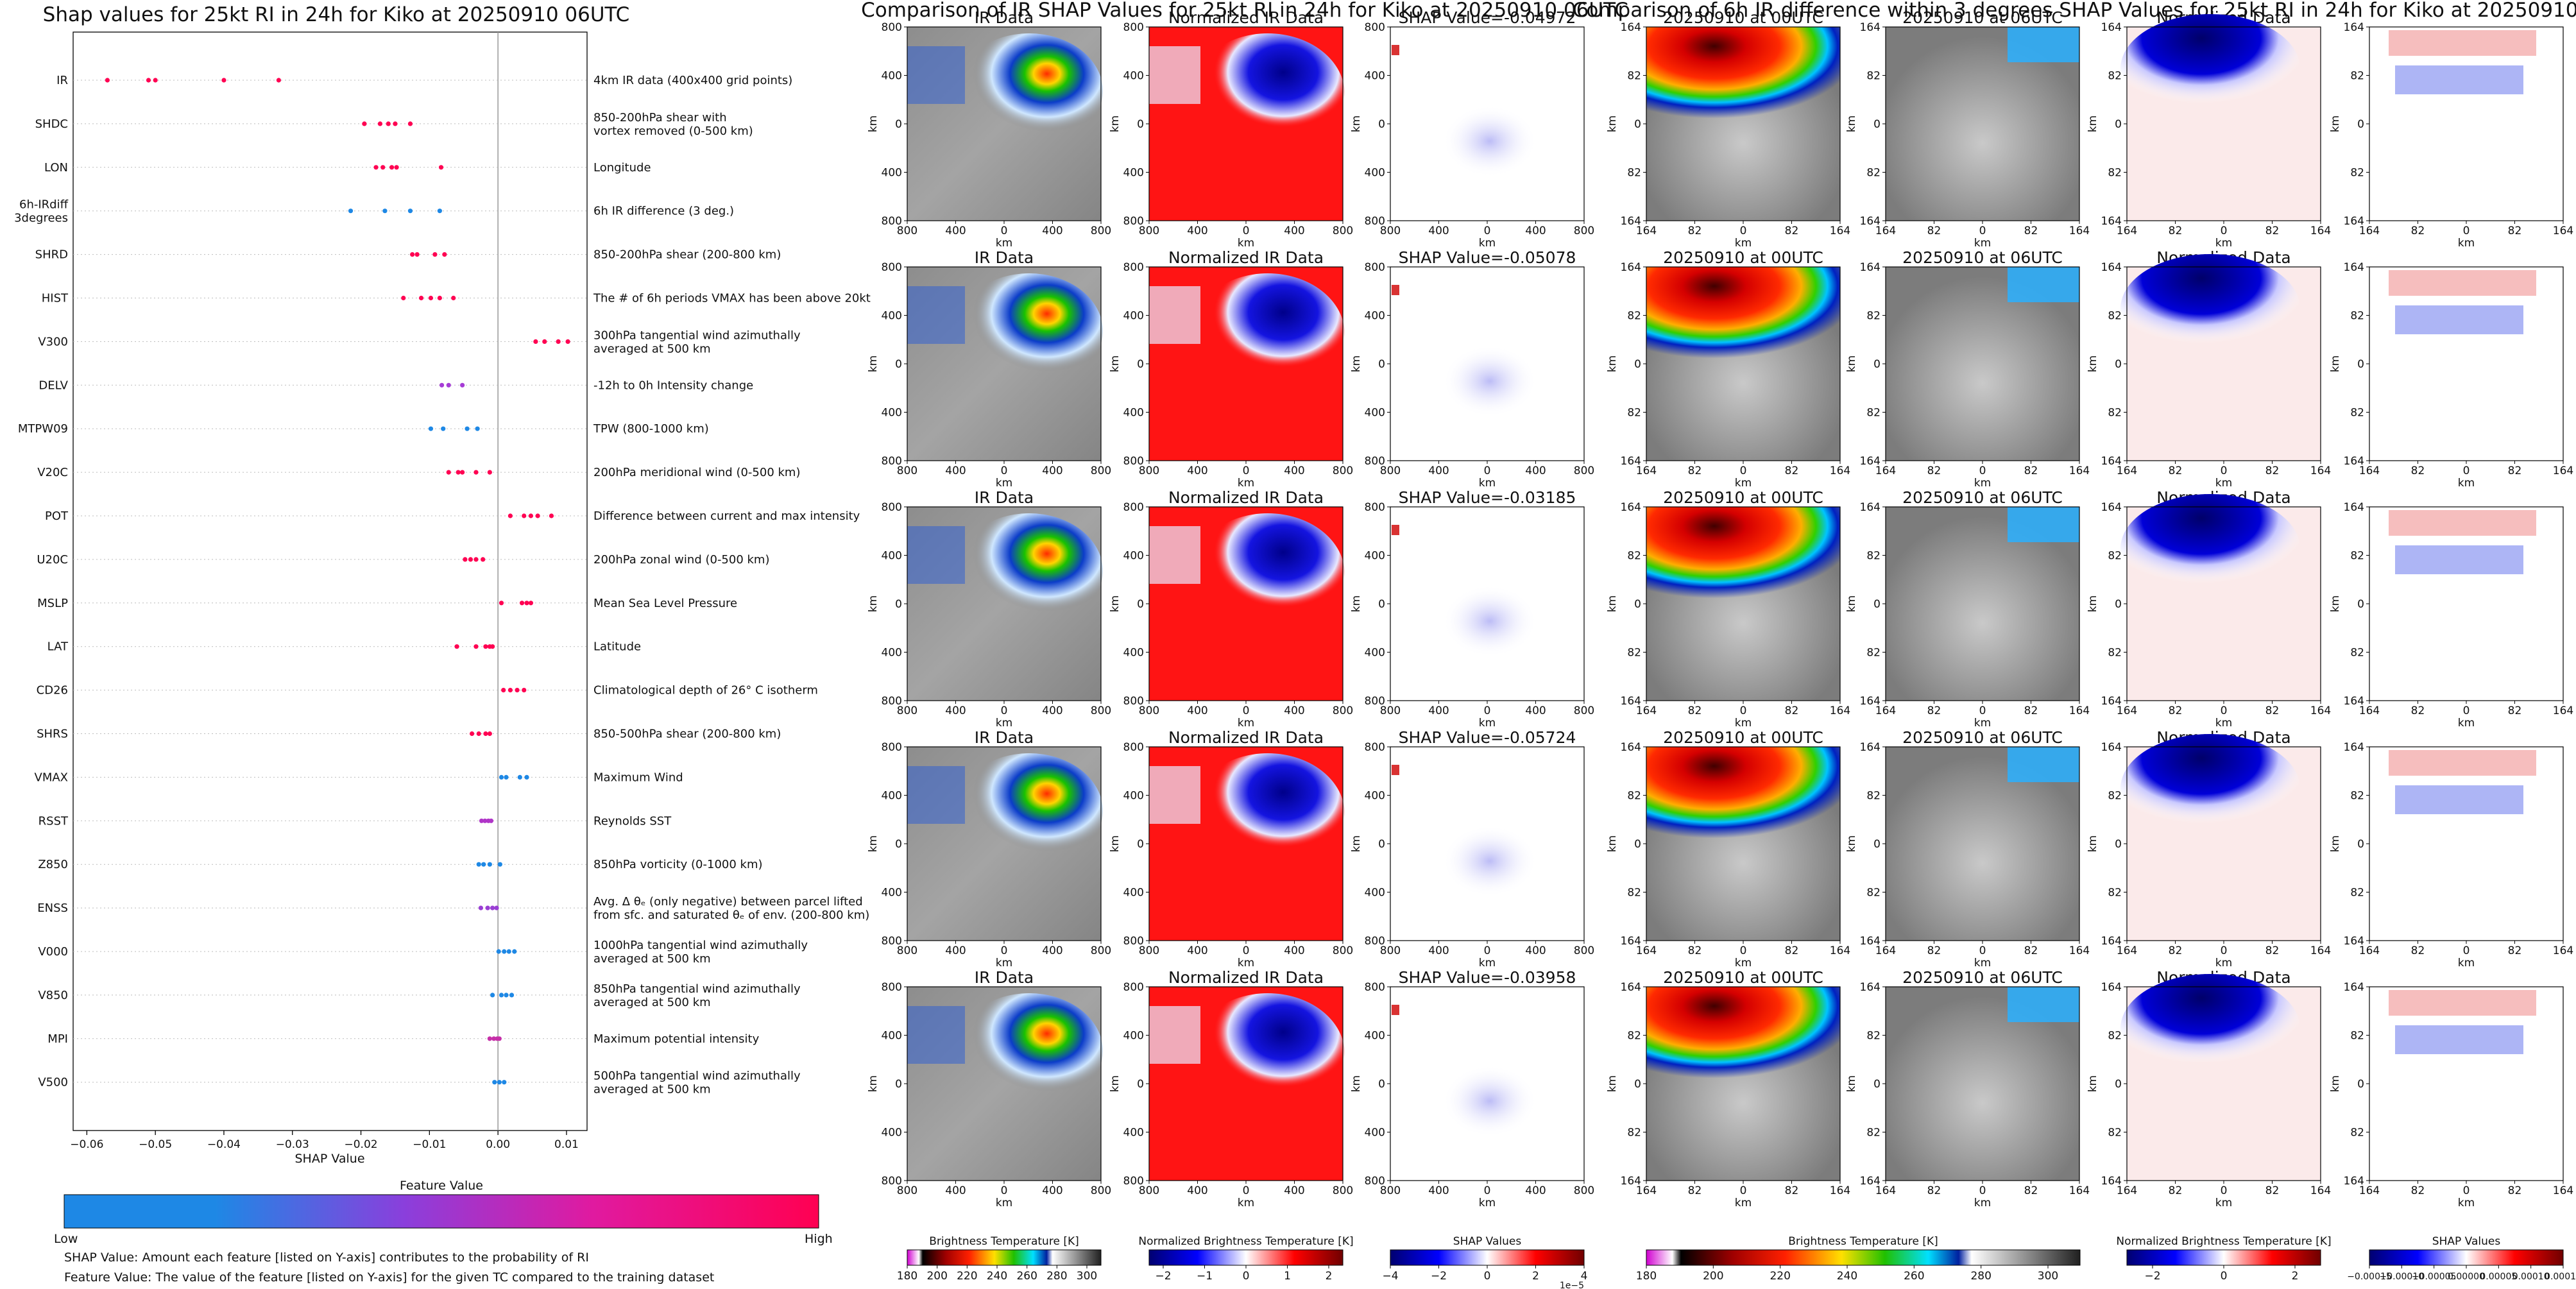 Image resolution: width=2576 pixels, height=1289 pixels. Describe the element at coordinates (2498, 1277) in the screenshot. I see `colorbar-tick-label: 0.00005` at that location.